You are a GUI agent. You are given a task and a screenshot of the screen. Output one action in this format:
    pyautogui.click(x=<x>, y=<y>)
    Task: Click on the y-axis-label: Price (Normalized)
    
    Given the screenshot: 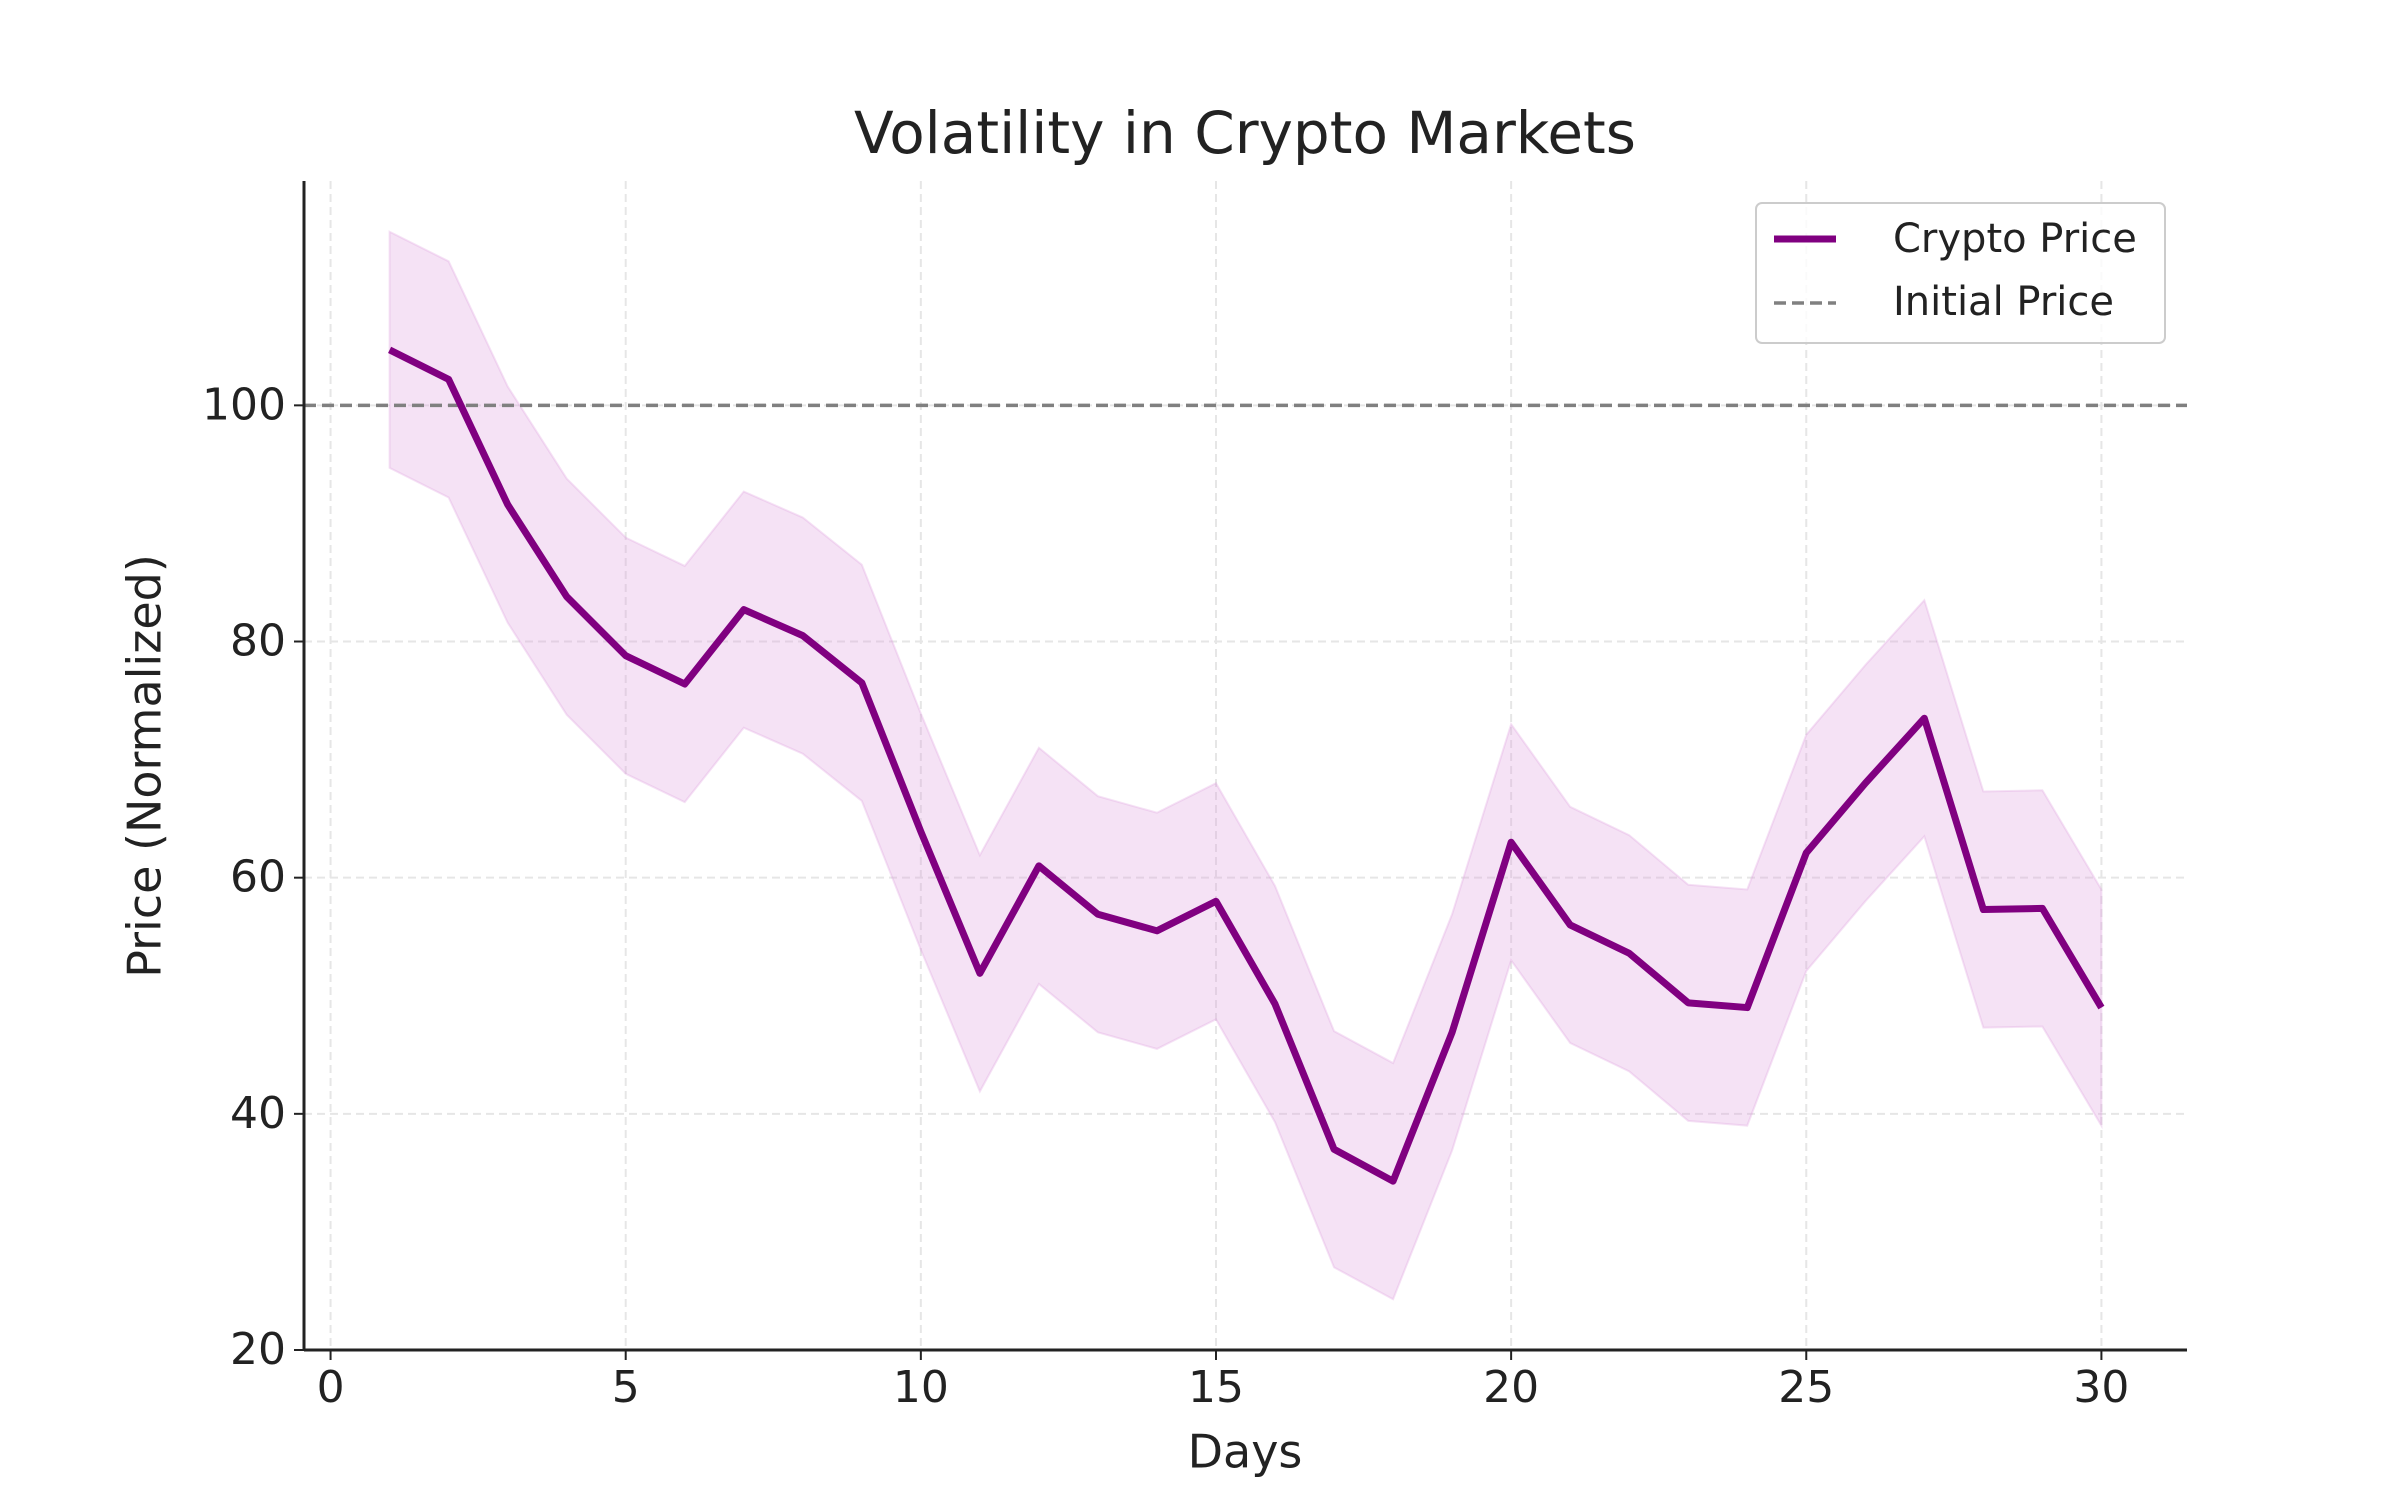 What is the action you would take?
    pyautogui.click(x=145, y=766)
    